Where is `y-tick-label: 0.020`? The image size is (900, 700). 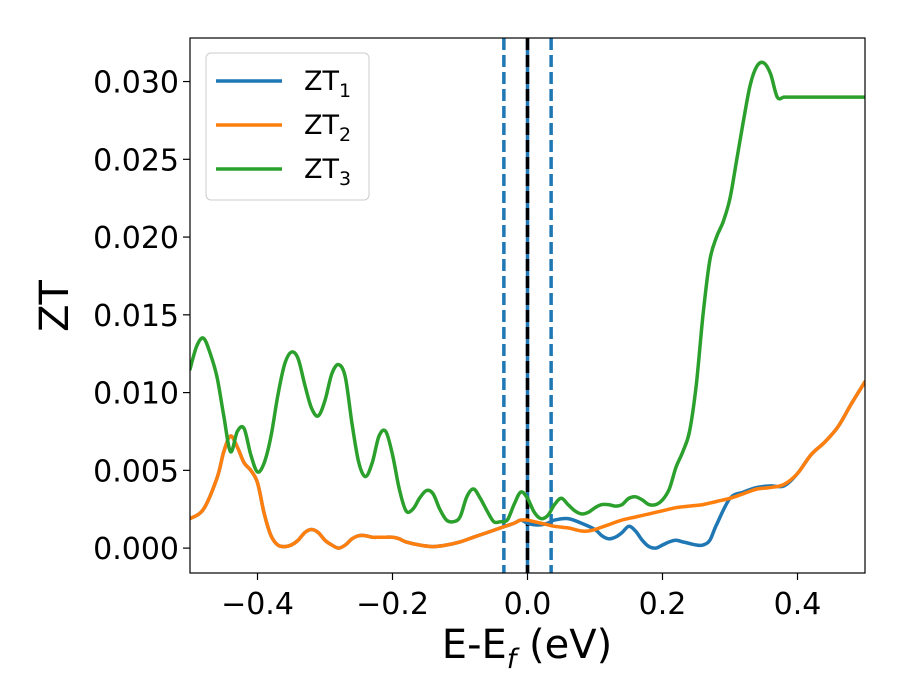
y-tick-label: 0.020 is located at coordinates (136, 238).